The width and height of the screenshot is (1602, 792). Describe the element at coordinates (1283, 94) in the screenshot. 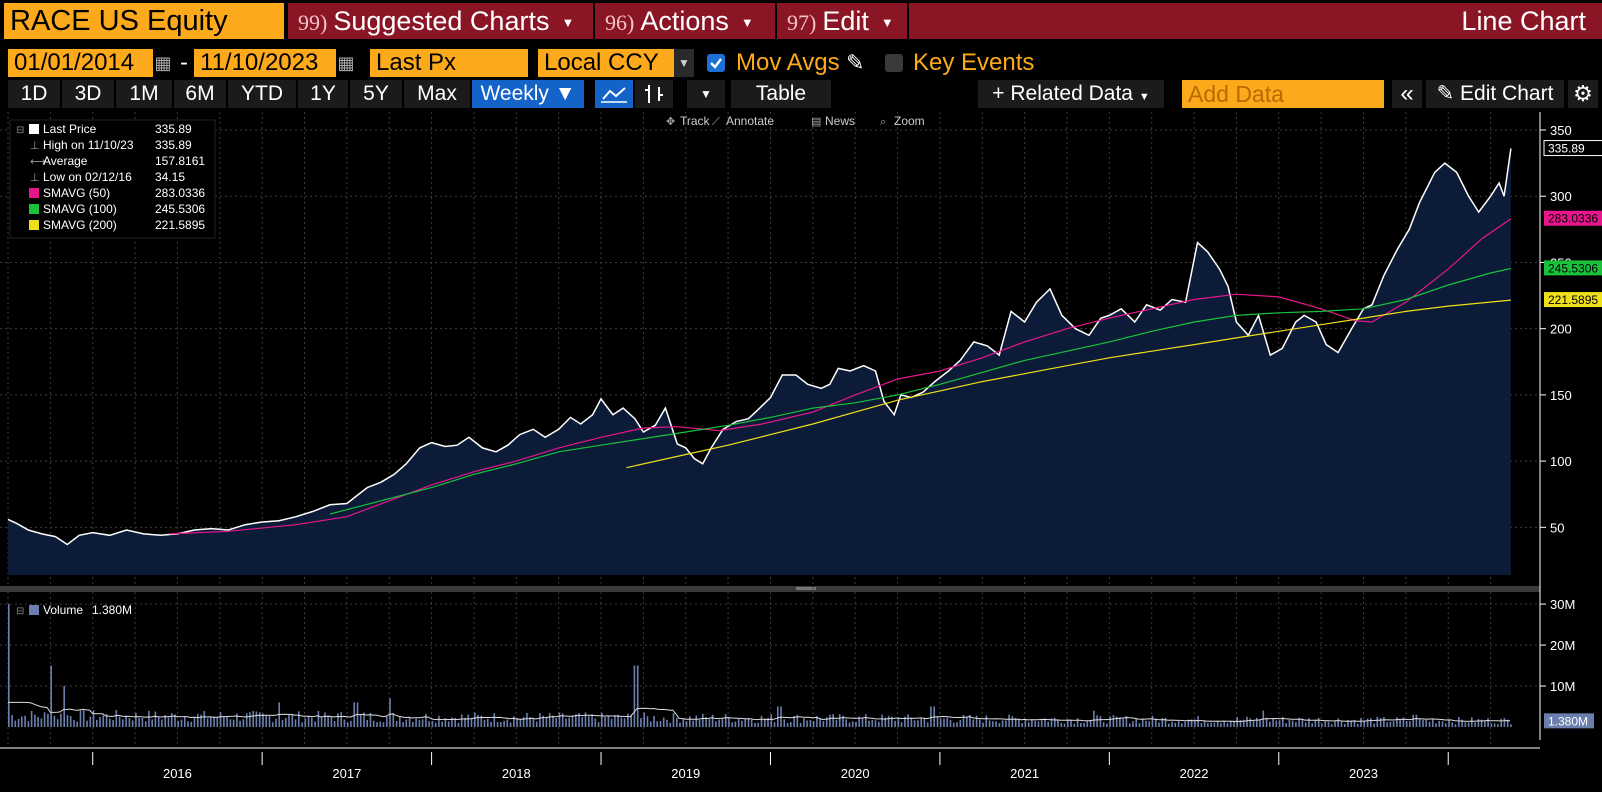

I see `add-data-input: Add Data` at that location.